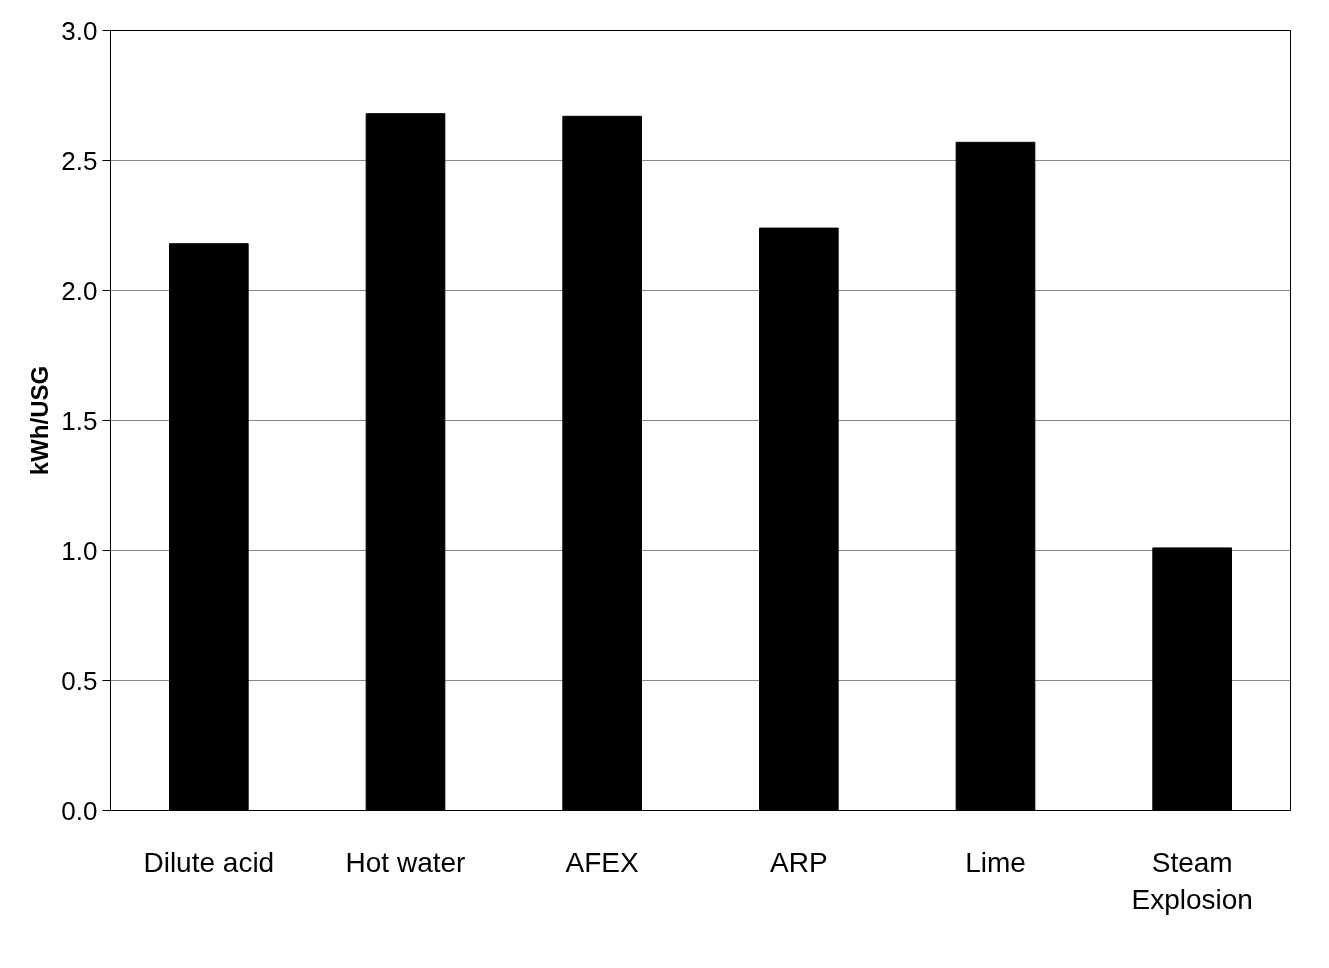  What do you see at coordinates (79, 680) in the screenshot?
I see `y-tick-label: 0.5` at bounding box center [79, 680].